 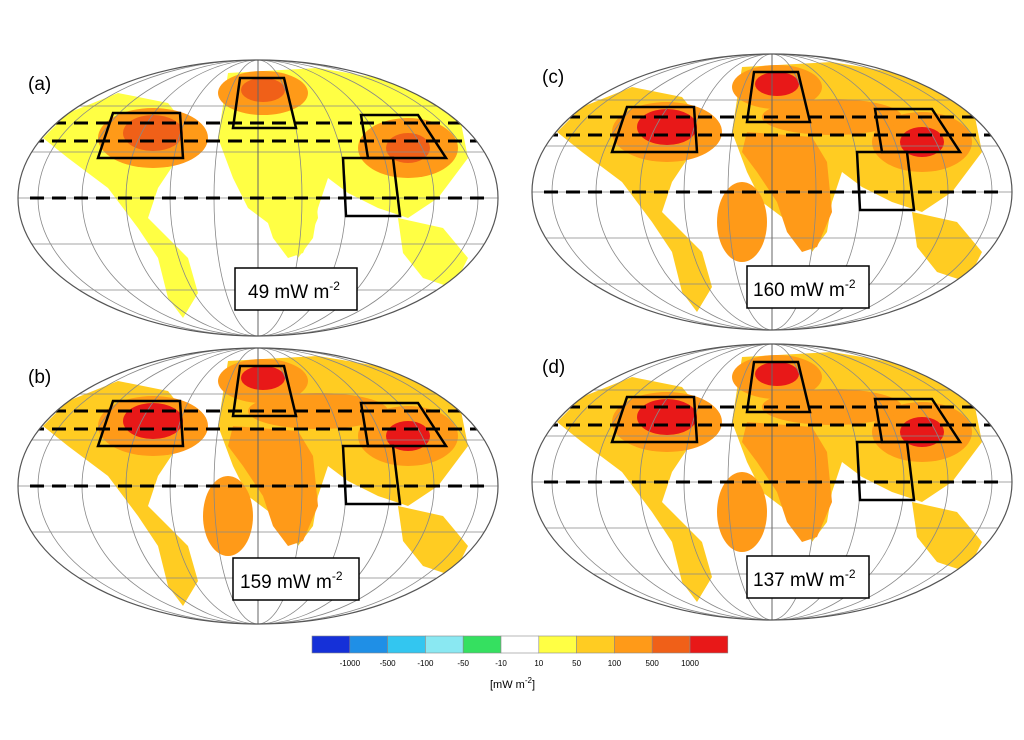 What do you see at coordinates (850, 284) in the screenshot?
I see `value-exponent-c: -2` at bounding box center [850, 284].